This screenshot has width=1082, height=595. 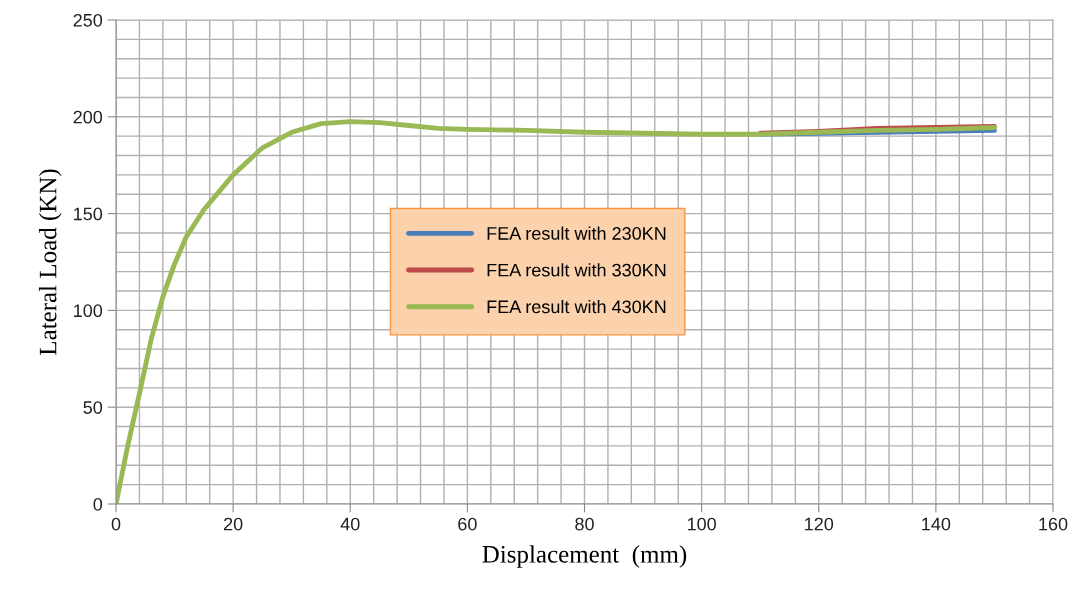 What do you see at coordinates (88, 117) in the screenshot?
I see `y-tick-label: 200` at bounding box center [88, 117].